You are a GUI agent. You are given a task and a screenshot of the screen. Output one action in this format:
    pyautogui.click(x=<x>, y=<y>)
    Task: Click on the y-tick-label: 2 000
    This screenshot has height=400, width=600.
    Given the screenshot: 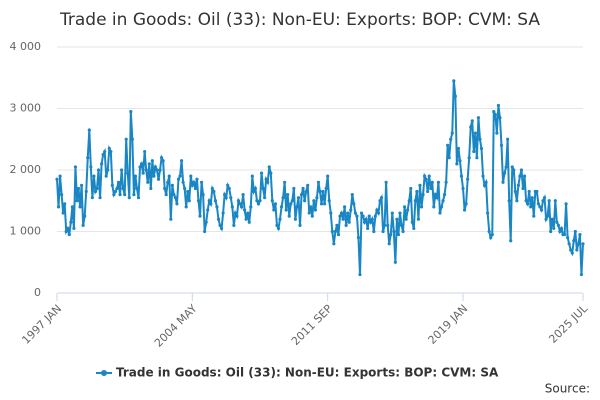 What is the action you would take?
    pyautogui.click(x=26, y=169)
    